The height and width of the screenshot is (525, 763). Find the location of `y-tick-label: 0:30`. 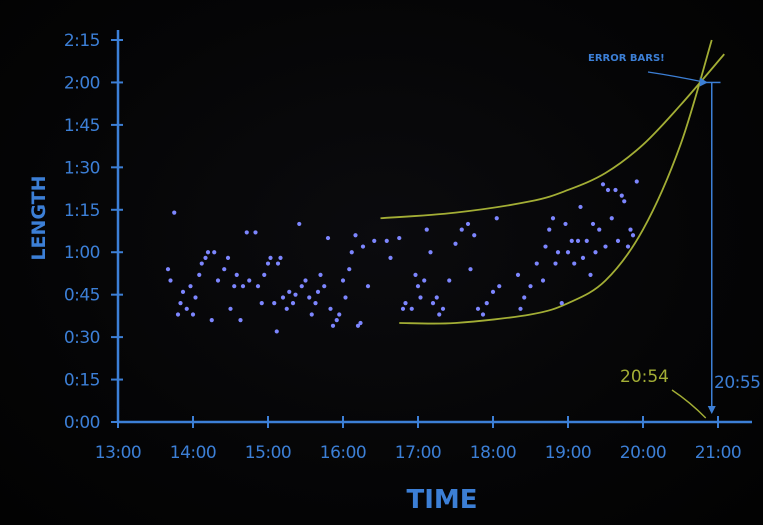

y-tick-label: 0:30 is located at coordinates (82, 338).